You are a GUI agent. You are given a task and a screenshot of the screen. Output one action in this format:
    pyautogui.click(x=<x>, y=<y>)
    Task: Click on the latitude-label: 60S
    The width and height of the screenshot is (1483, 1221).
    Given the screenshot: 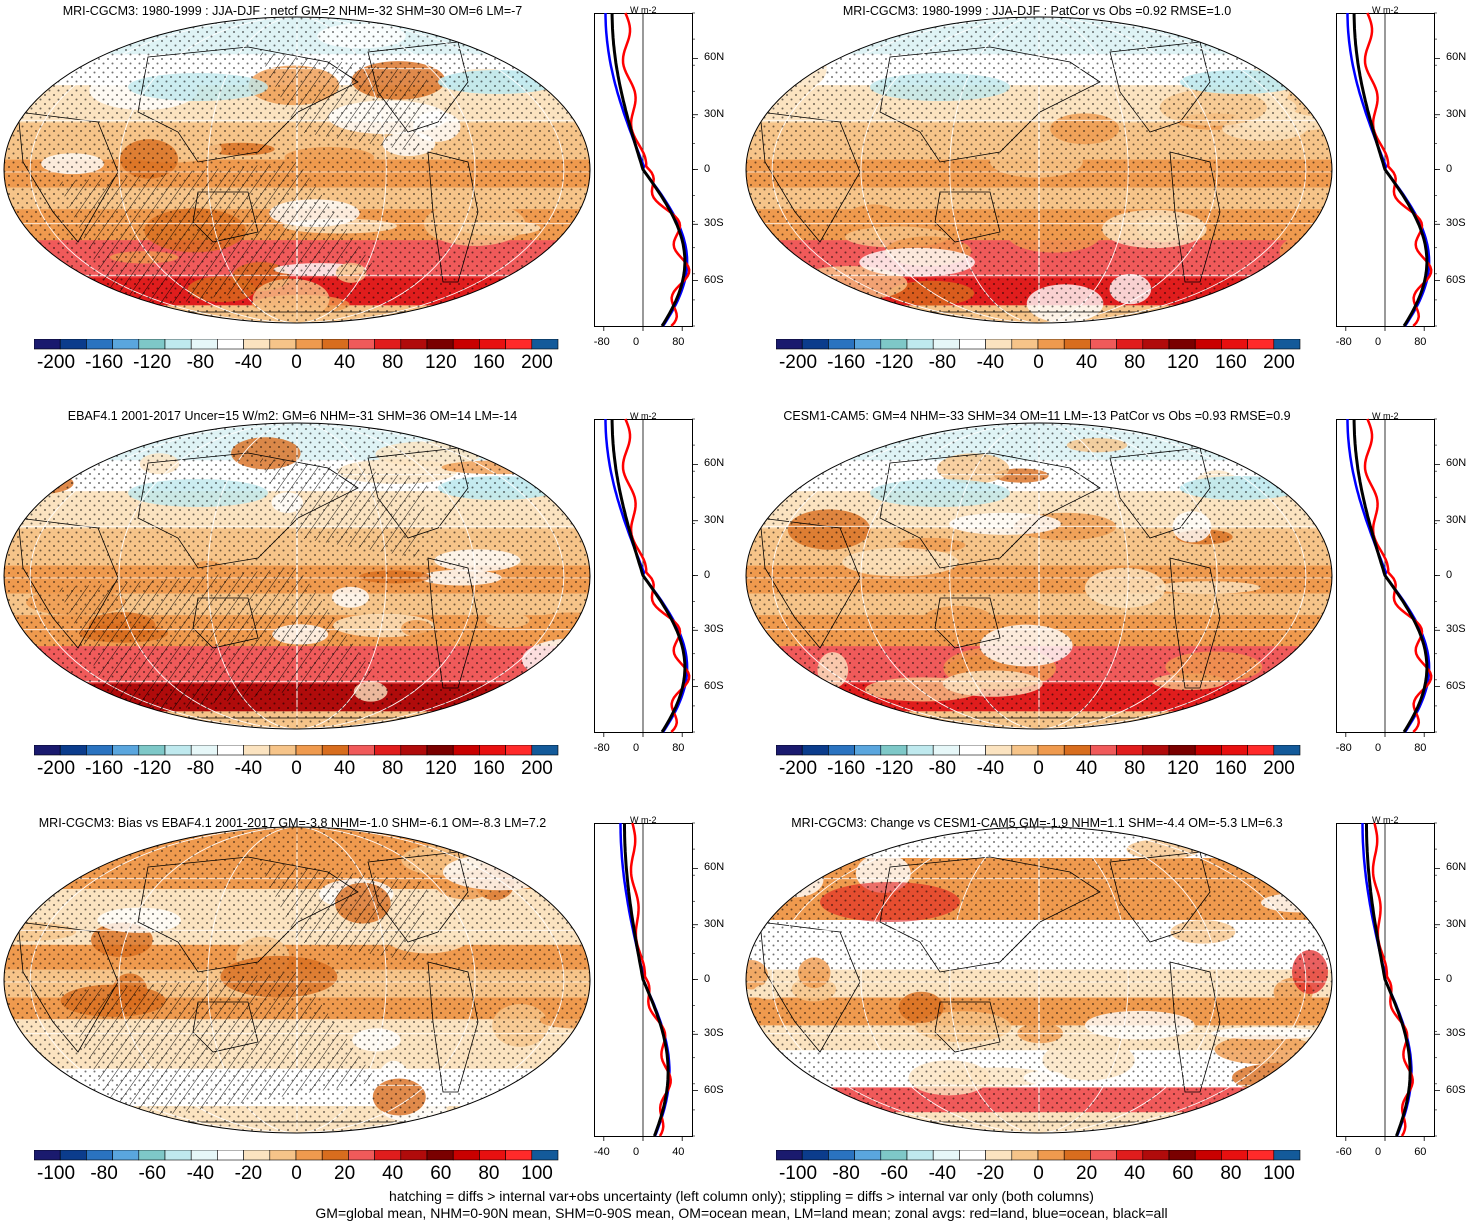 What is the action you would take?
    pyautogui.click(x=714, y=279)
    